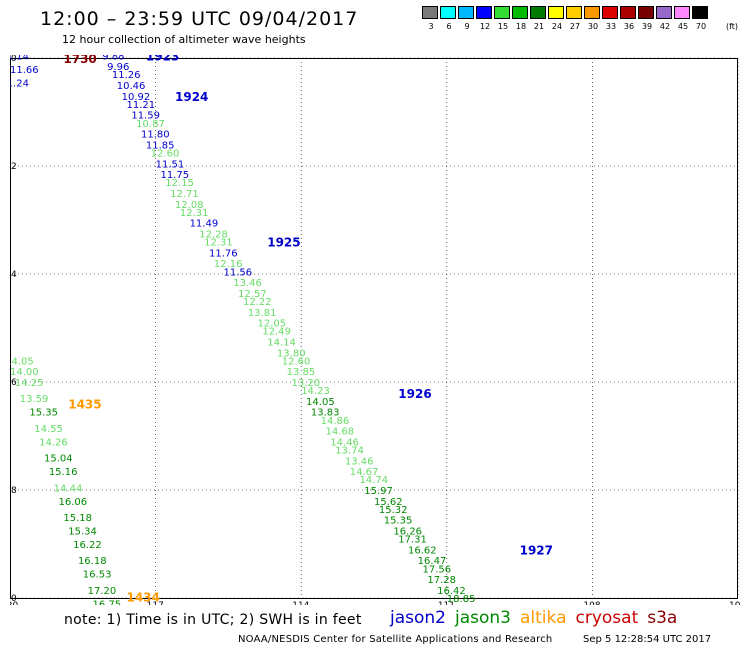 Image resolution: width=740 pixels, height=650 pixels. I want to click on colorbar-label: 42, so click(665, 26).